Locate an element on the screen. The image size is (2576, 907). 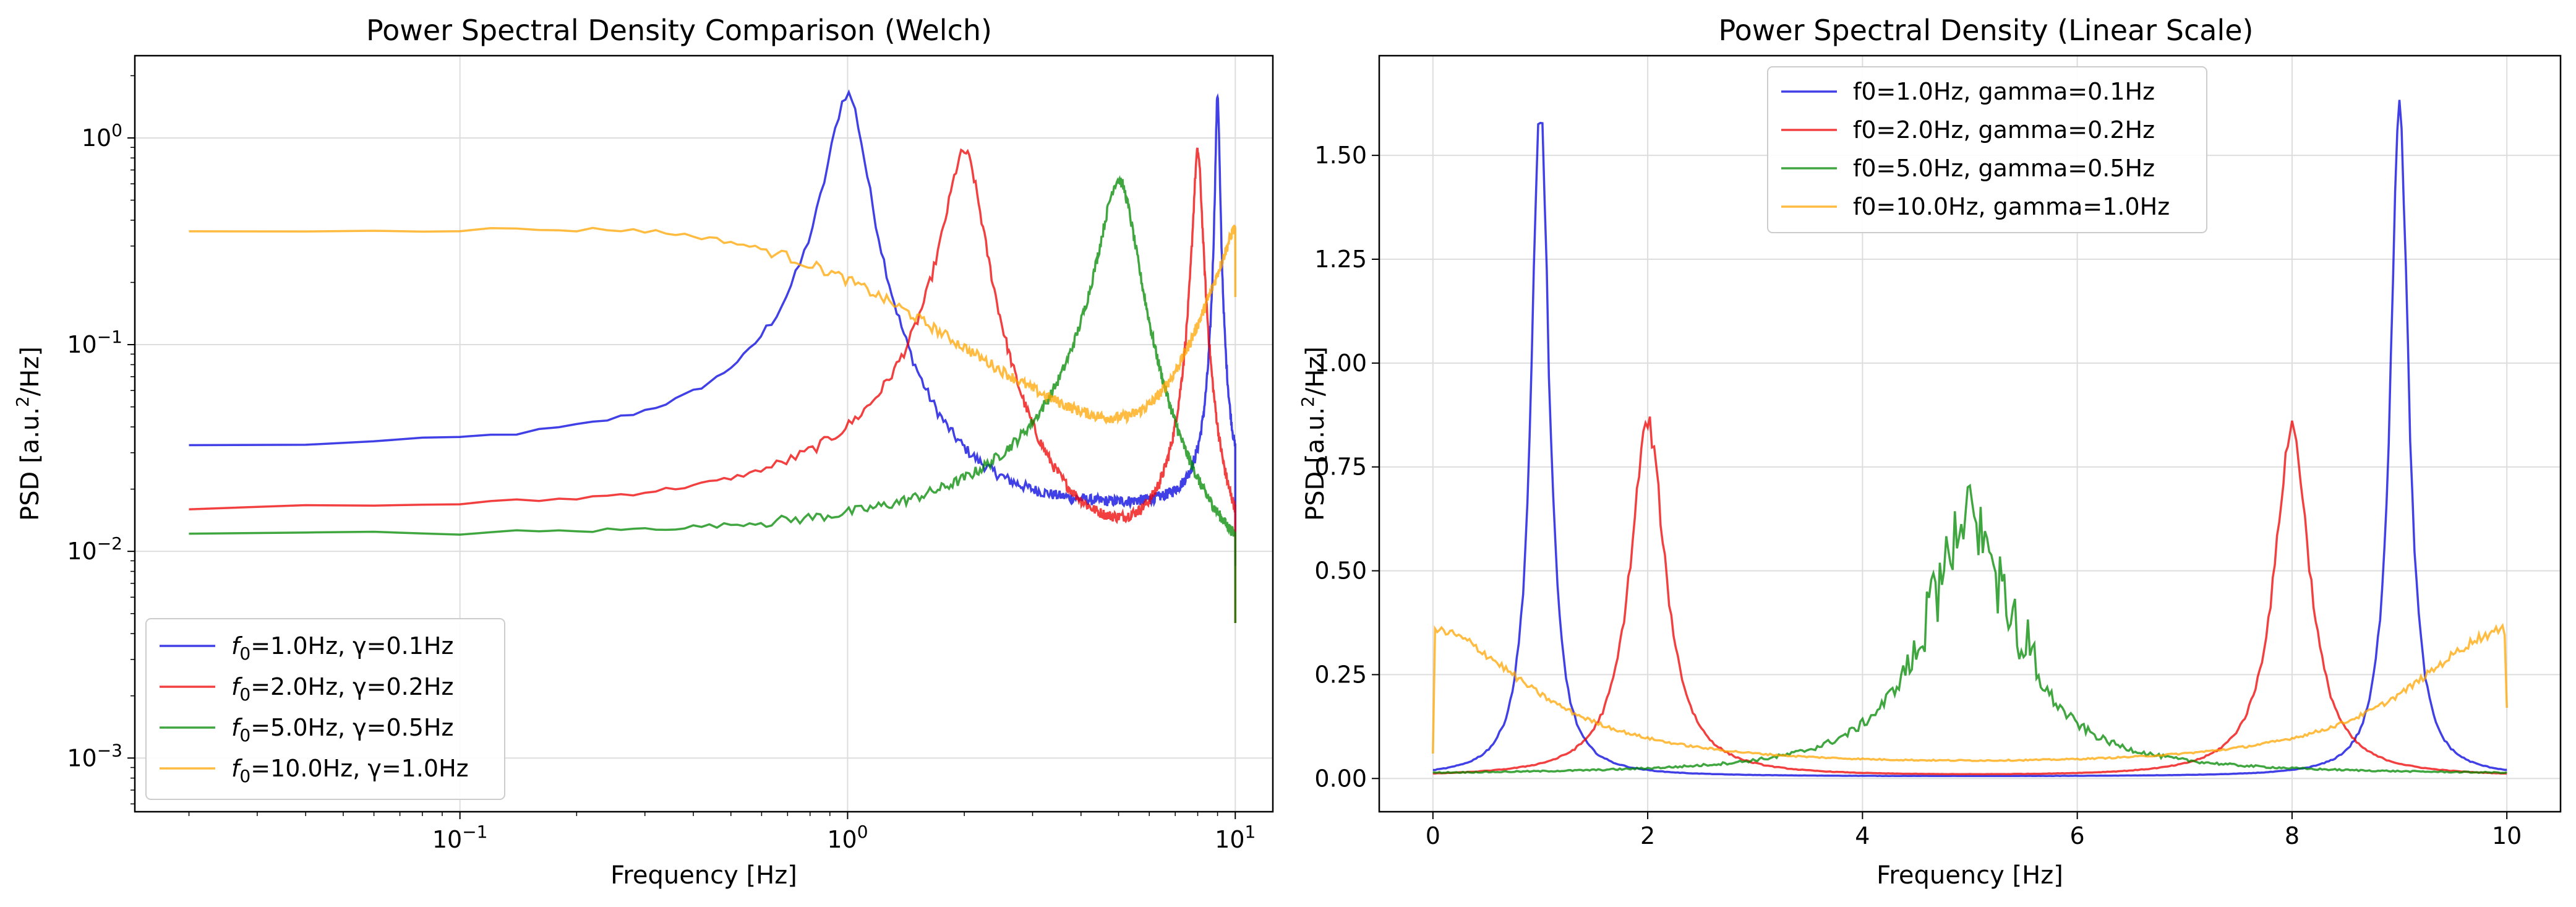
right-x-tick-label: 4 is located at coordinates (1862, 835).